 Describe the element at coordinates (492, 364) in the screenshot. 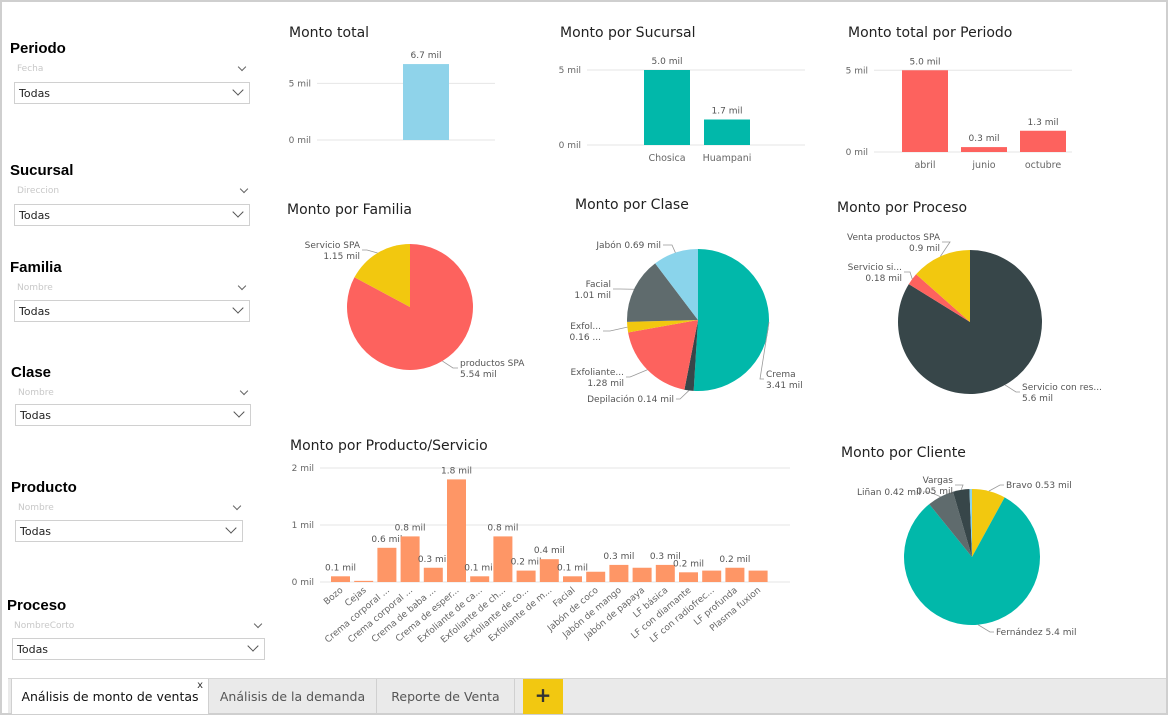

I see `slice-name: productos SPA` at that location.